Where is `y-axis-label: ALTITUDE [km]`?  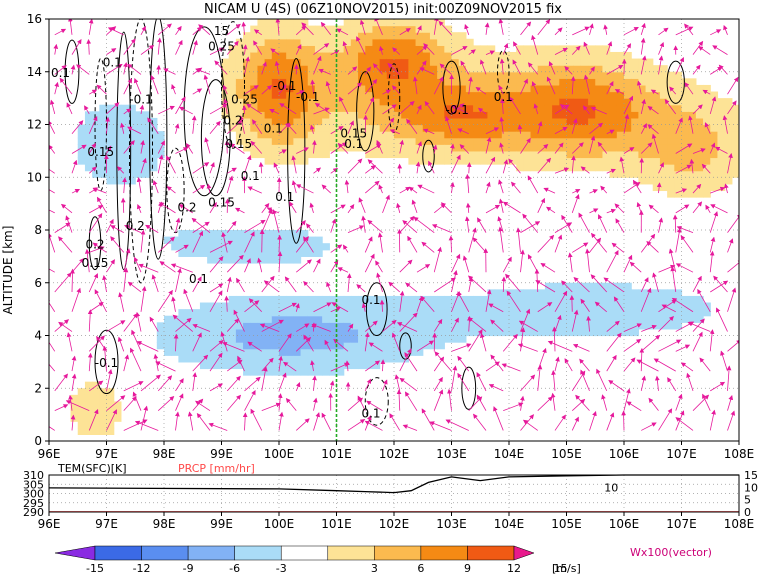
y-axis-label: ALTITUDE [km] is located at coordinates (8, 270).